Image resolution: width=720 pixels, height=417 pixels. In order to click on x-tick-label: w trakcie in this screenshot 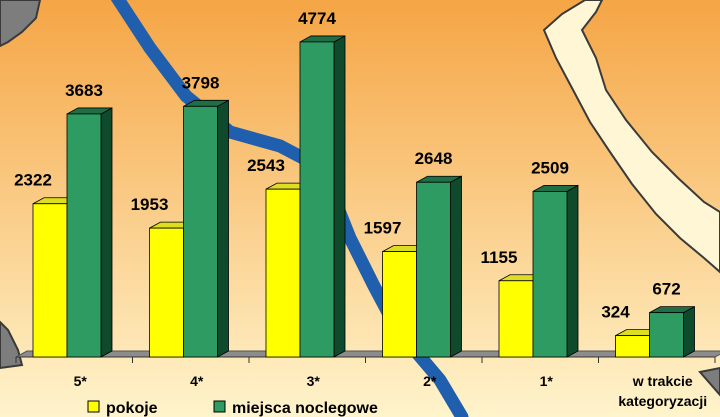, I will do `click(662, 381)`.